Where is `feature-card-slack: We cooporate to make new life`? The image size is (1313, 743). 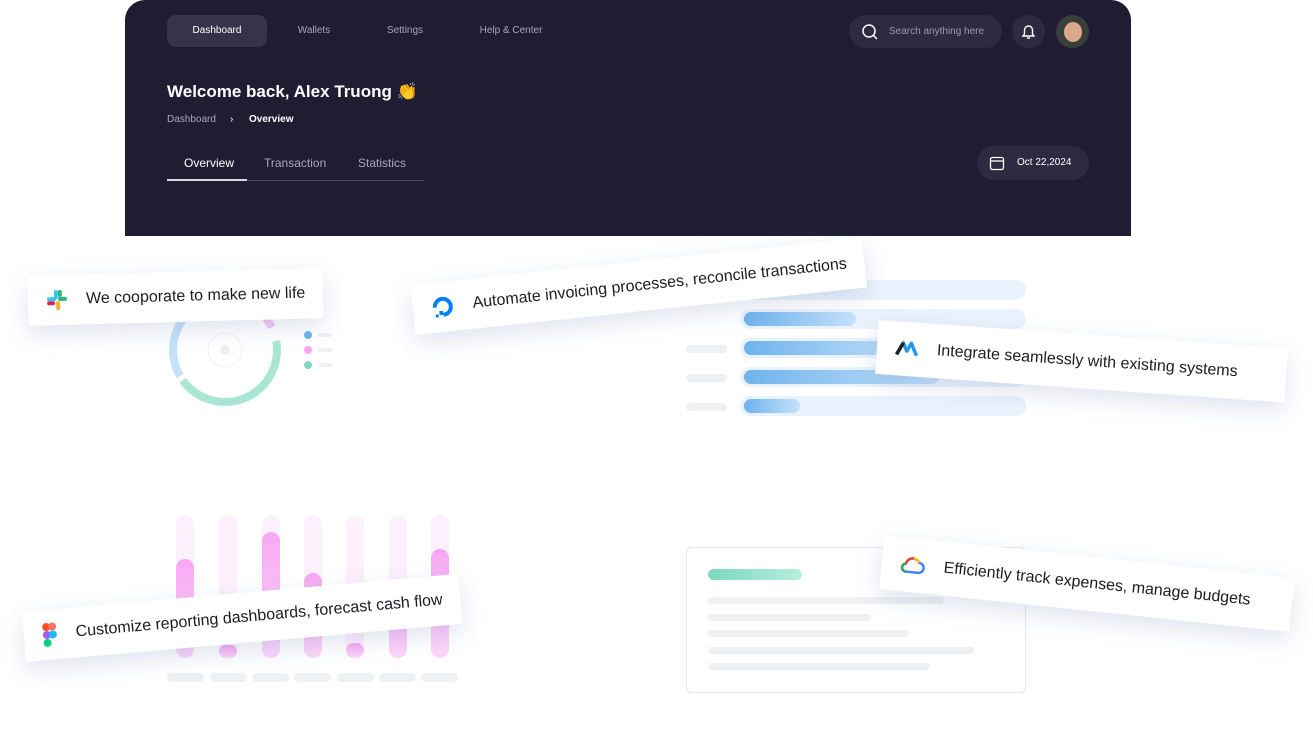
feature-card-slack: We cooporate to make new life is located at coordinates (175, 297).